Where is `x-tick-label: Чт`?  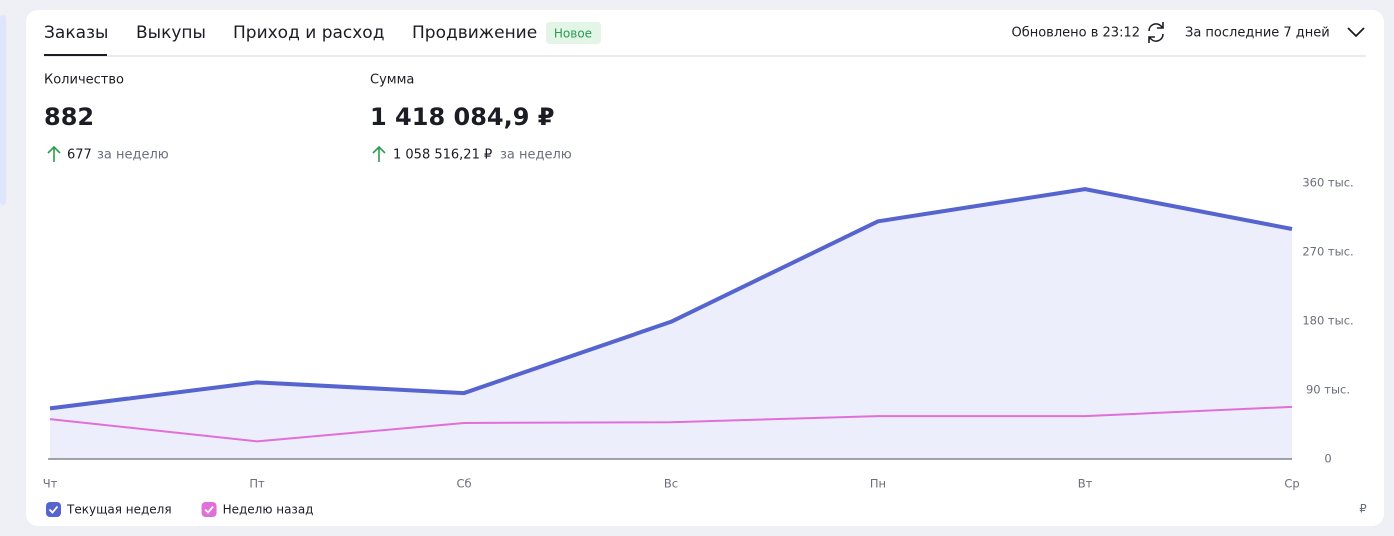
x-tick-label: Чт is located at coordinates (50, 484).